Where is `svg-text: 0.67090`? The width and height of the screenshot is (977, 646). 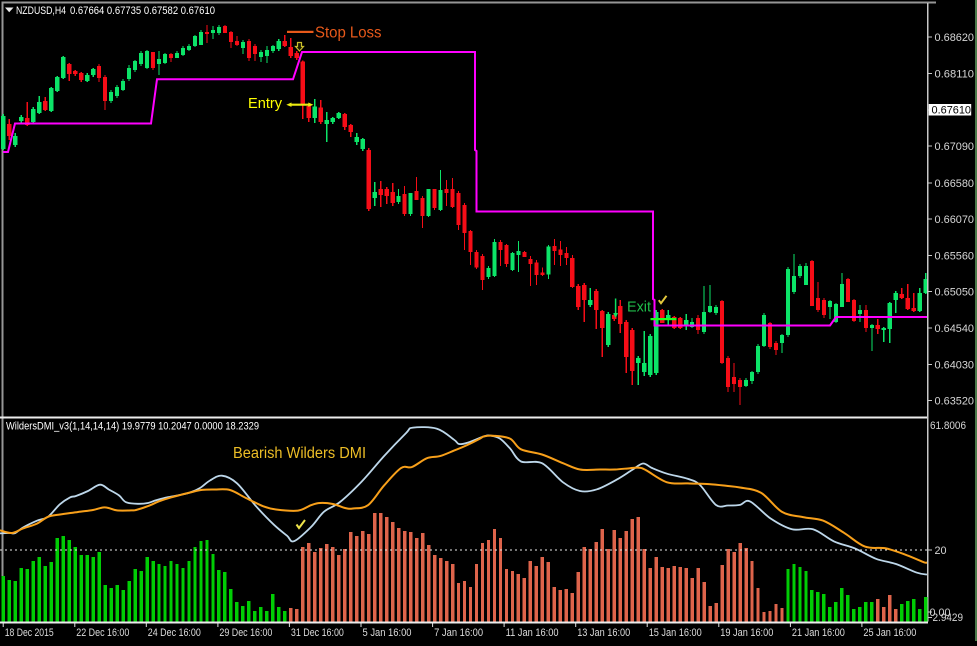 svg-text: 0.67090 is located at coordinates (955, 147).